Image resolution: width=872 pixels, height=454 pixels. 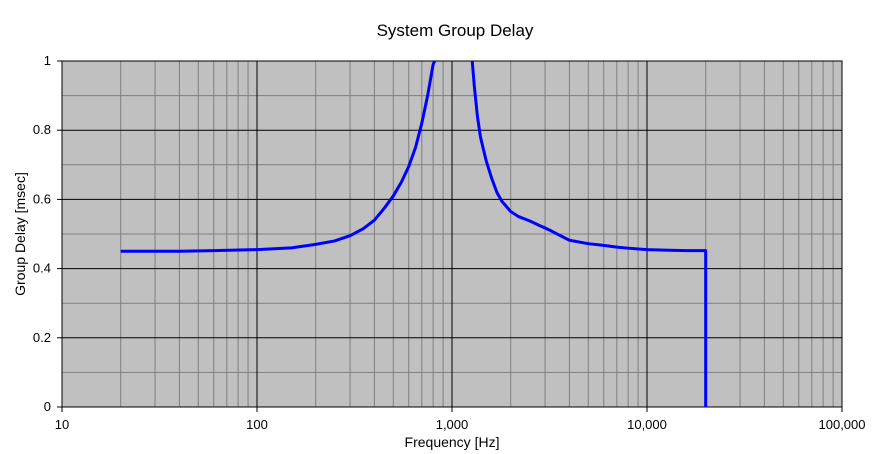 I want to click on y-axis-ticks: 0 0.2 0.4 0.6 0.8 1, so click(x=47, y=233).